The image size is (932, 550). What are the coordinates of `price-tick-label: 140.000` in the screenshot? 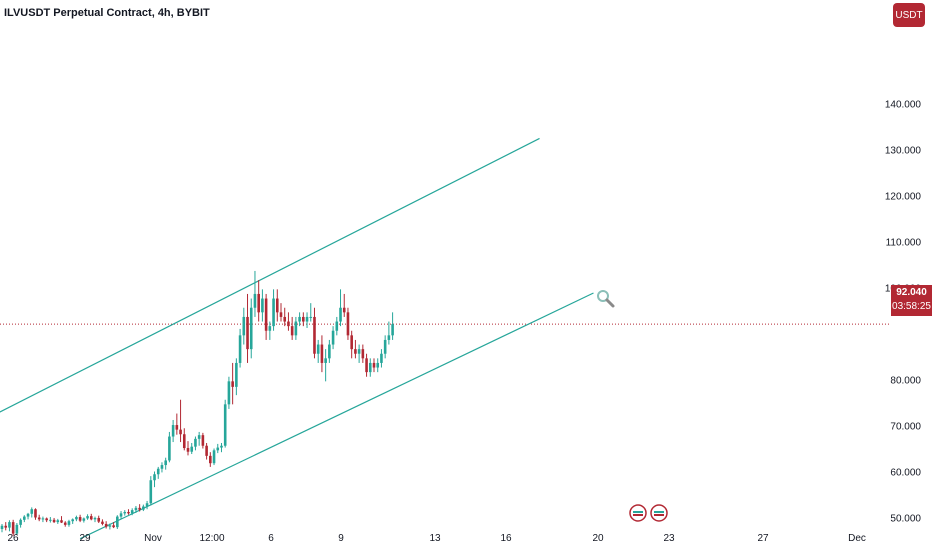 It's located at (903, 105).